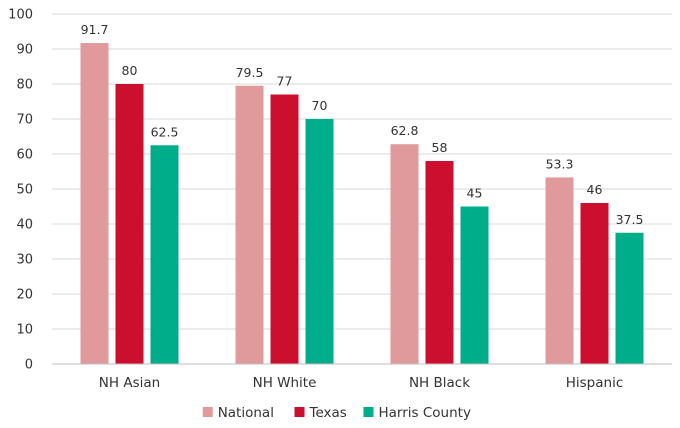 This screenshot has width=680, height=428. What do you see at coordinates (24, 50) in the screenshot?
I see `y-tick-label-90: 90` at bounding box center [24, 50].